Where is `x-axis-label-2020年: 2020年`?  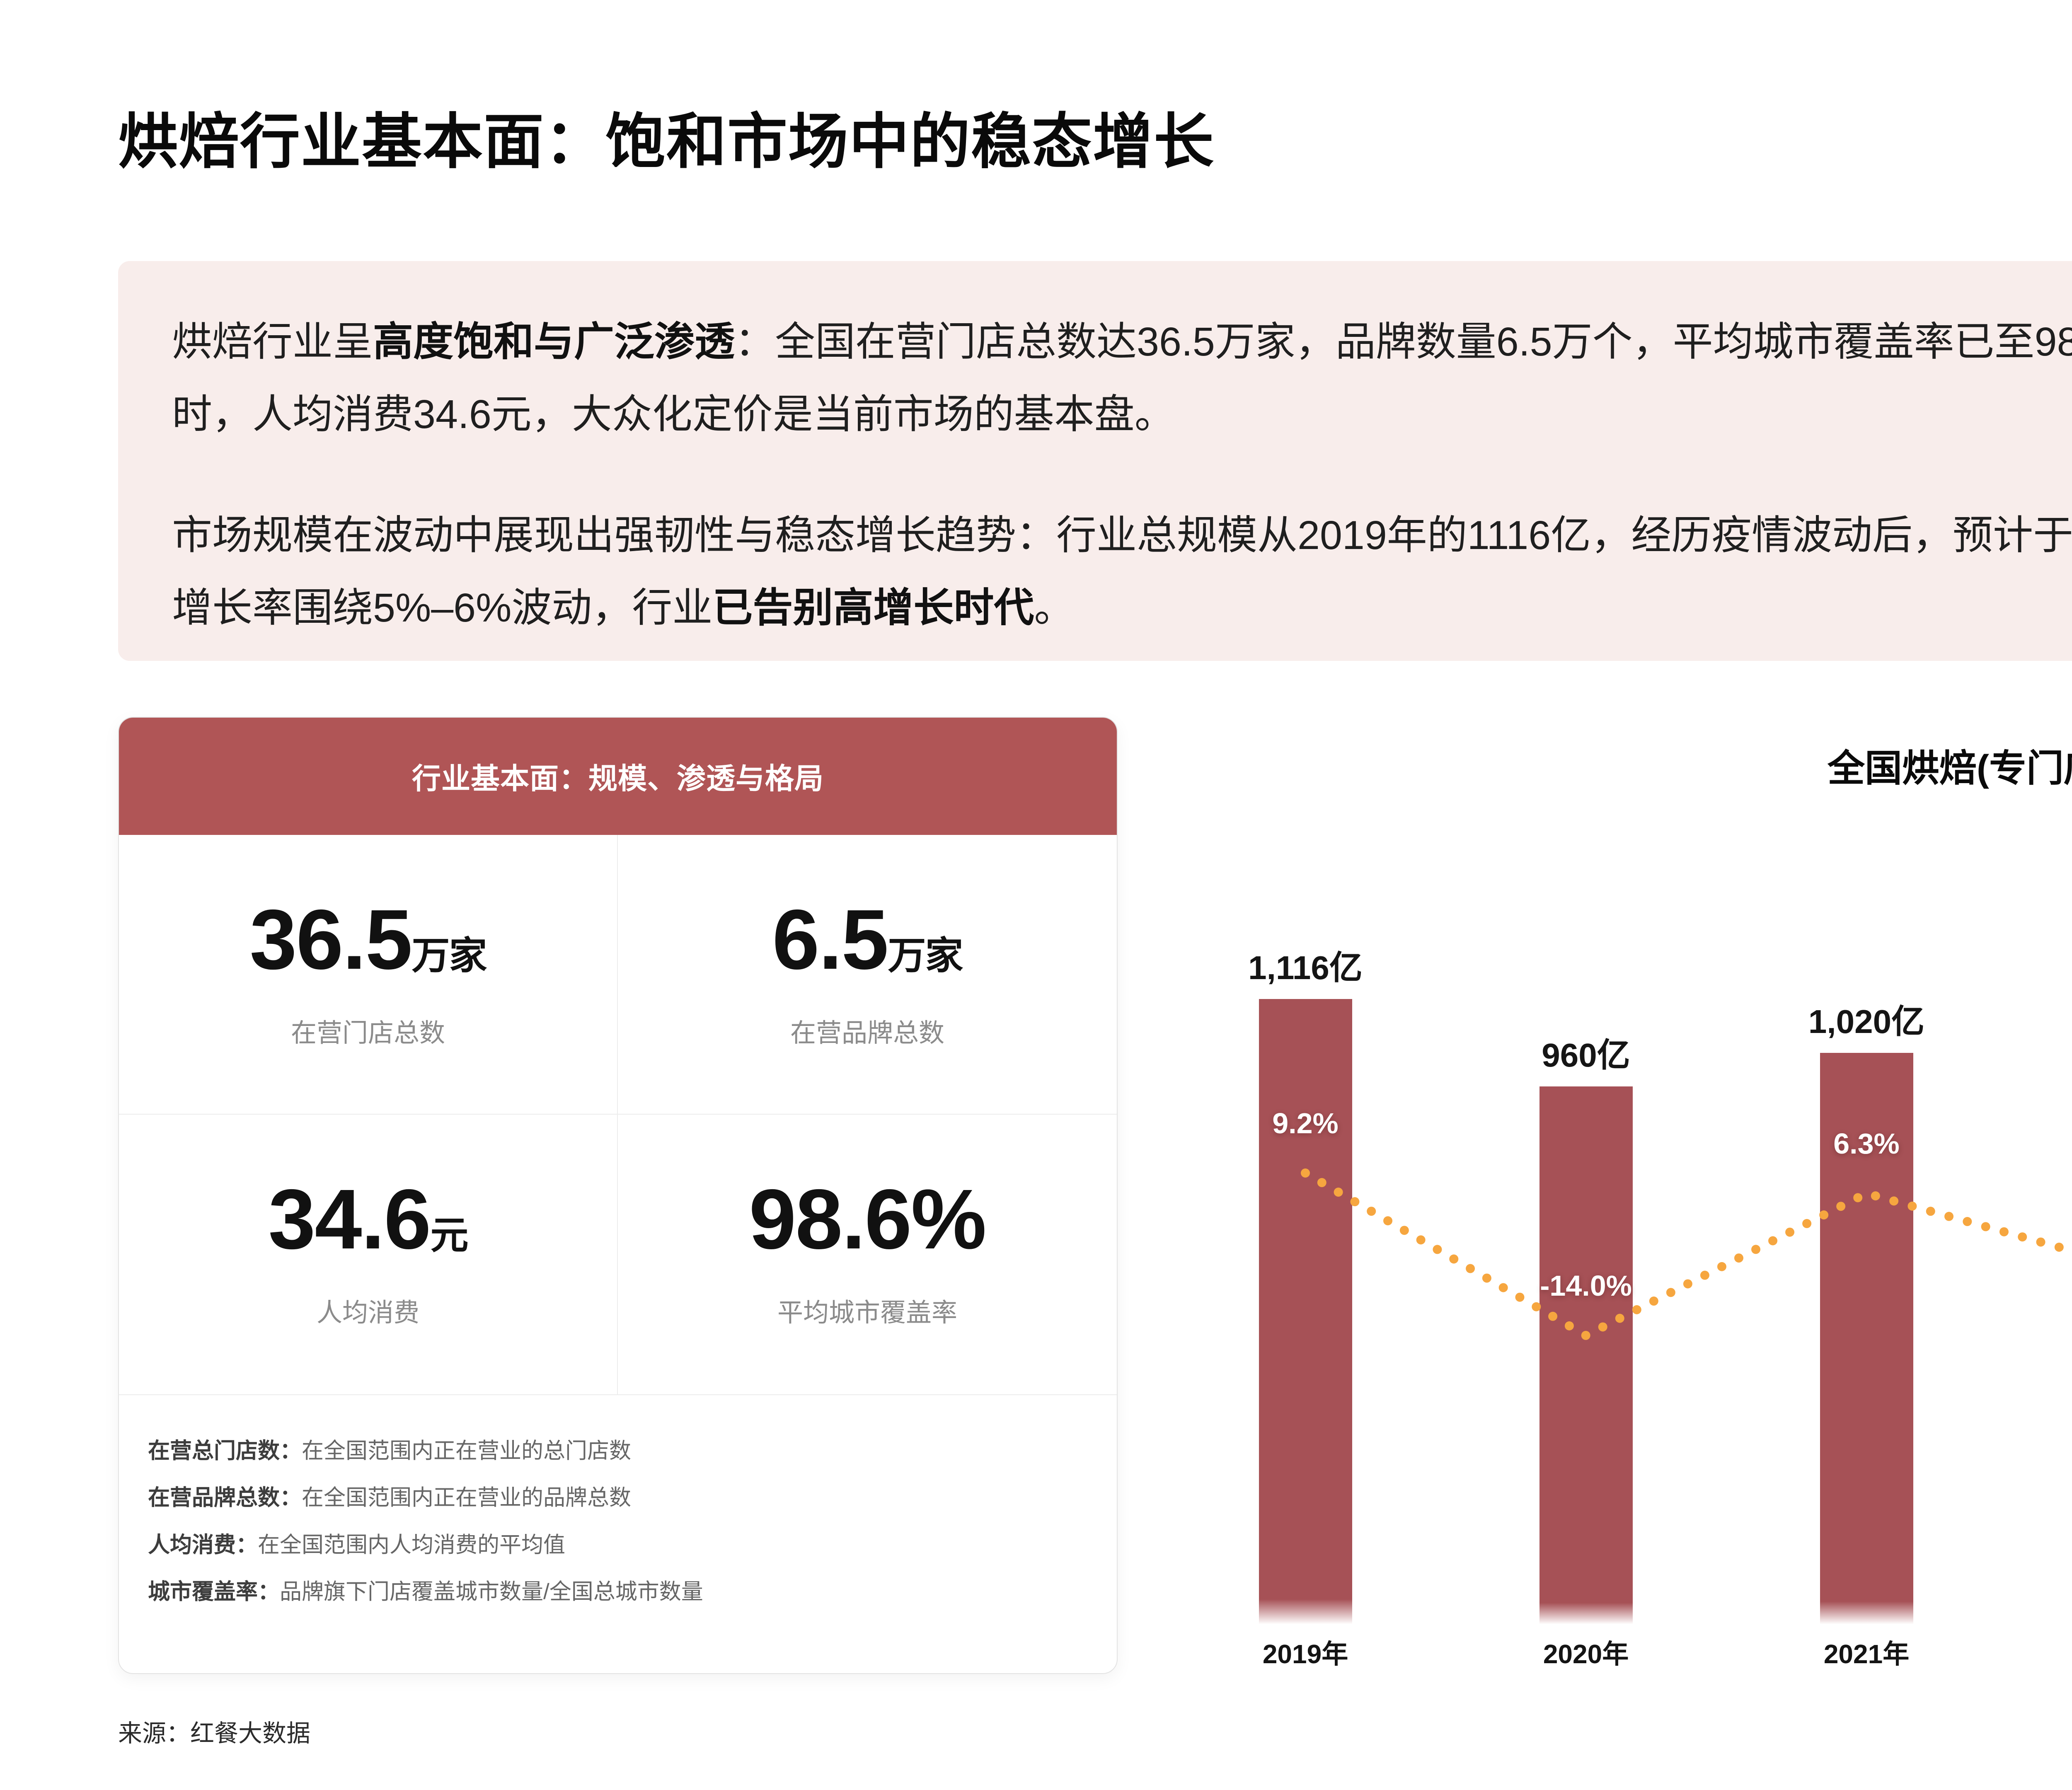 x-axis-label-2020年: 2020年 is located at coordinates (1586, 1654).